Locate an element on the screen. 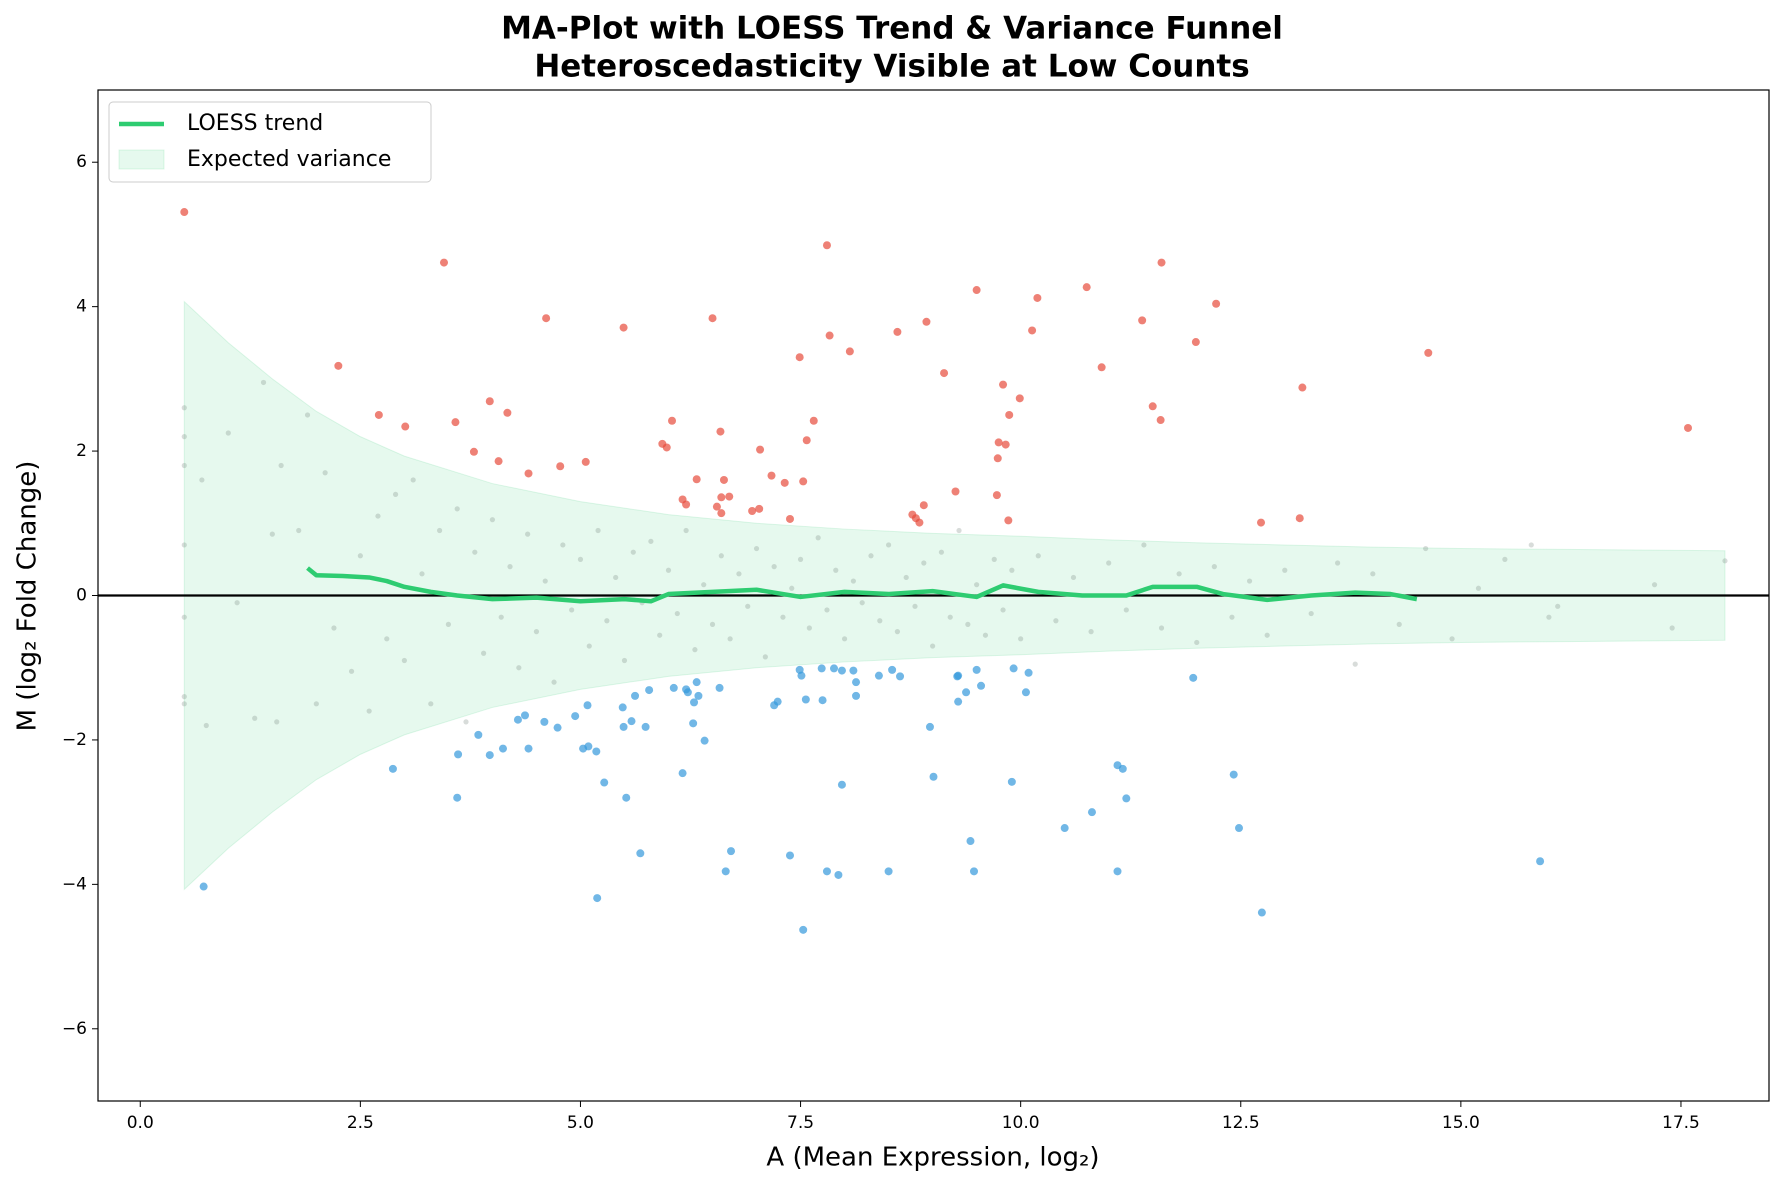 This screenshot has width=1784, height=1188. x-axis-label: A (Mean Expression, log₂) is located at coordinates (932, 1158).